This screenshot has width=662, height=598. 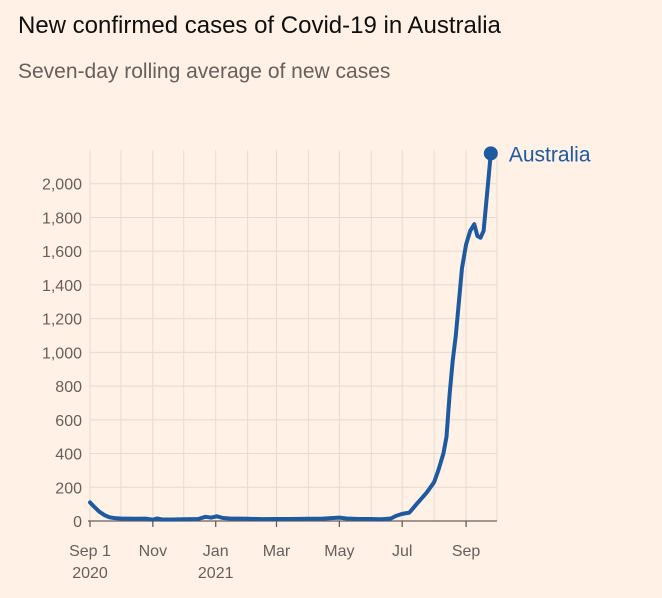 I want to click on chart-subtitle: Seven-day rolling average of new cases, so click(x=204, y=71).